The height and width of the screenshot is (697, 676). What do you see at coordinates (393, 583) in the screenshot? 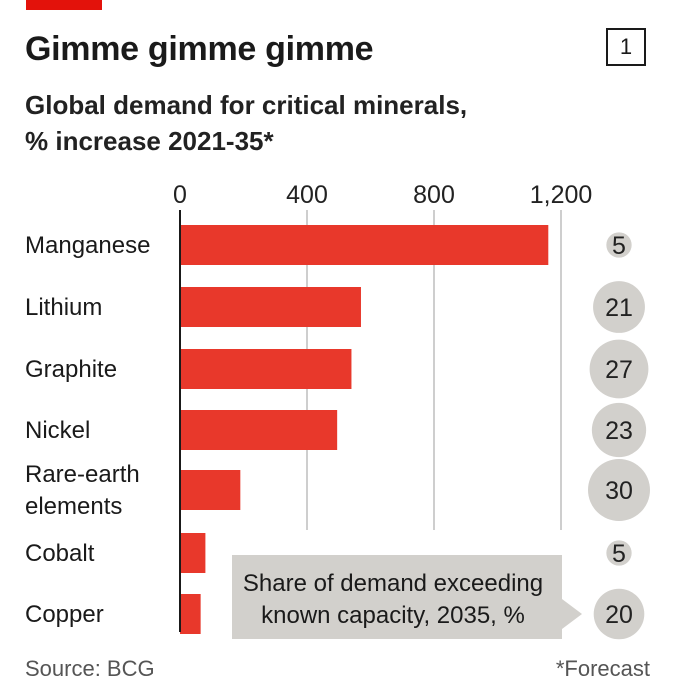
I see `legend-callout-text: Share of demand exceeding` at bounding box center [393, 583].